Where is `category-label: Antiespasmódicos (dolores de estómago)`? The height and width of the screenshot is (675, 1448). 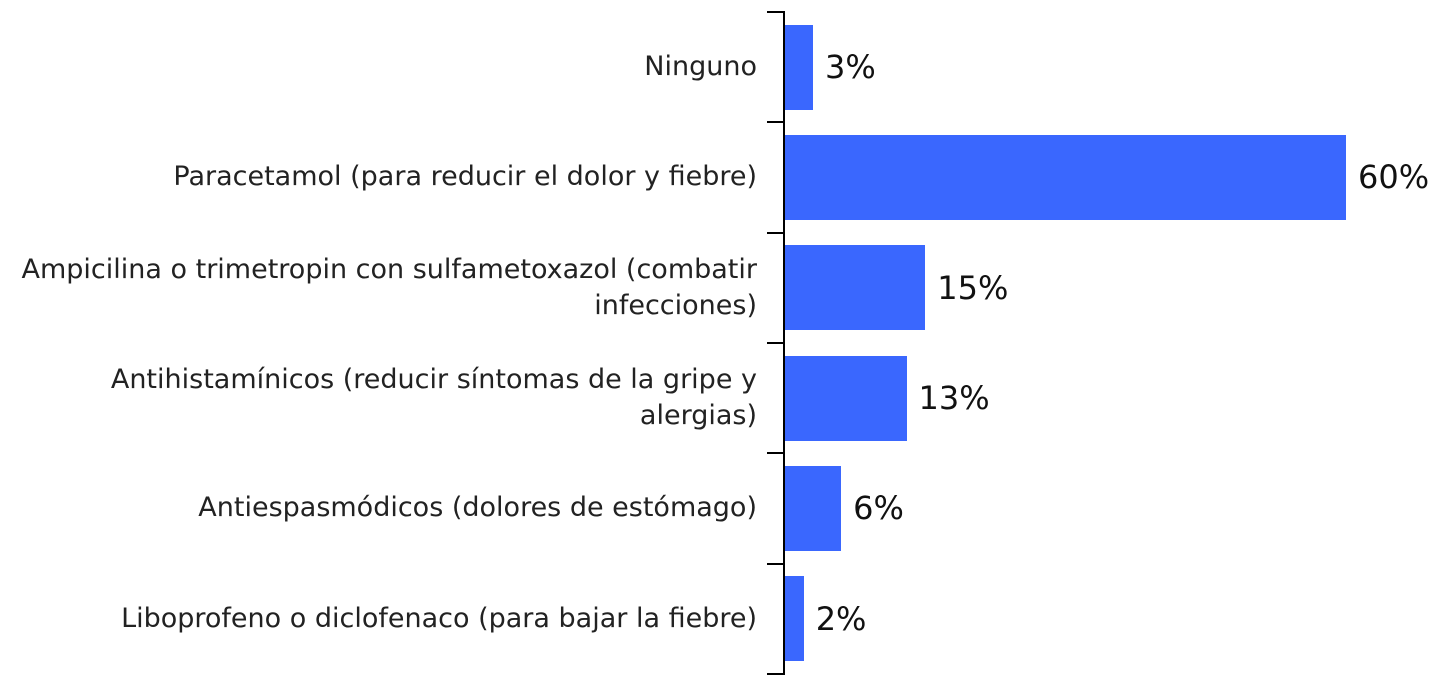 category-label: Antiespasmódicos (dolores de estómago) is located at coordinates (477, 508).